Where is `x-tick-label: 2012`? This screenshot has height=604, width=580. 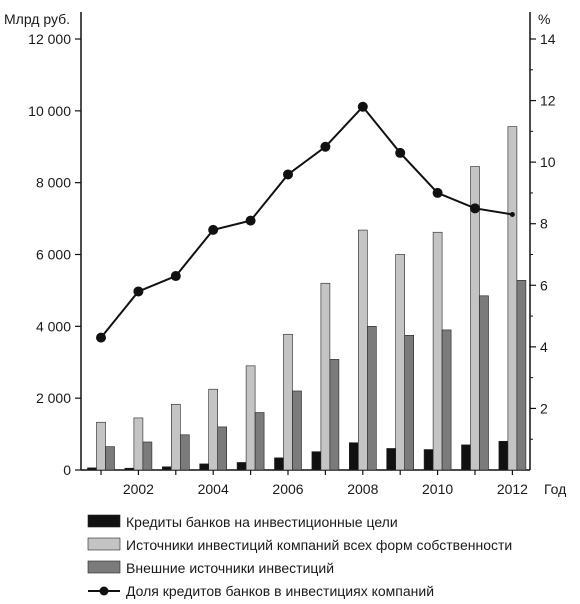 x-tick-label: 2012 is located at coordinates (512, 489).